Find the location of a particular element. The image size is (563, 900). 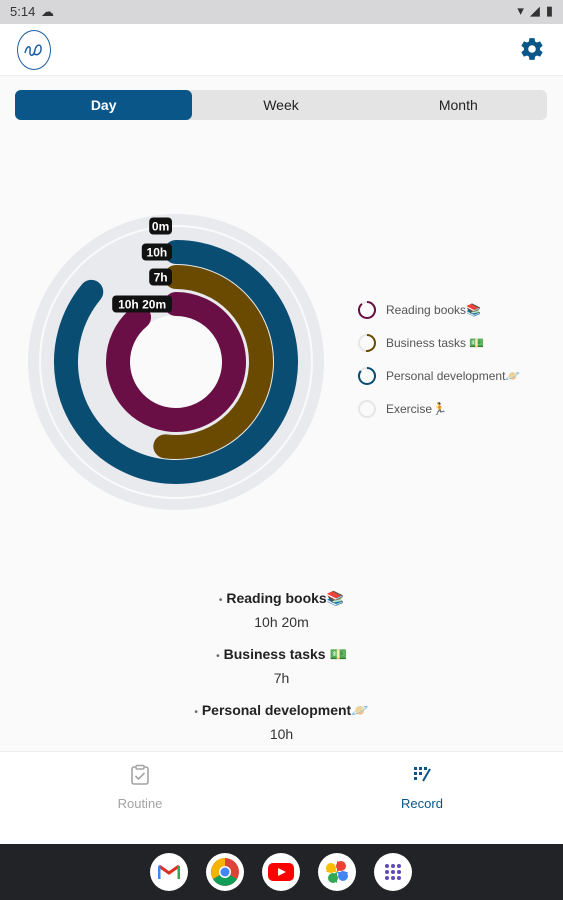

summary-name: Business tasks 💵 is located at coordinates (285, 654).